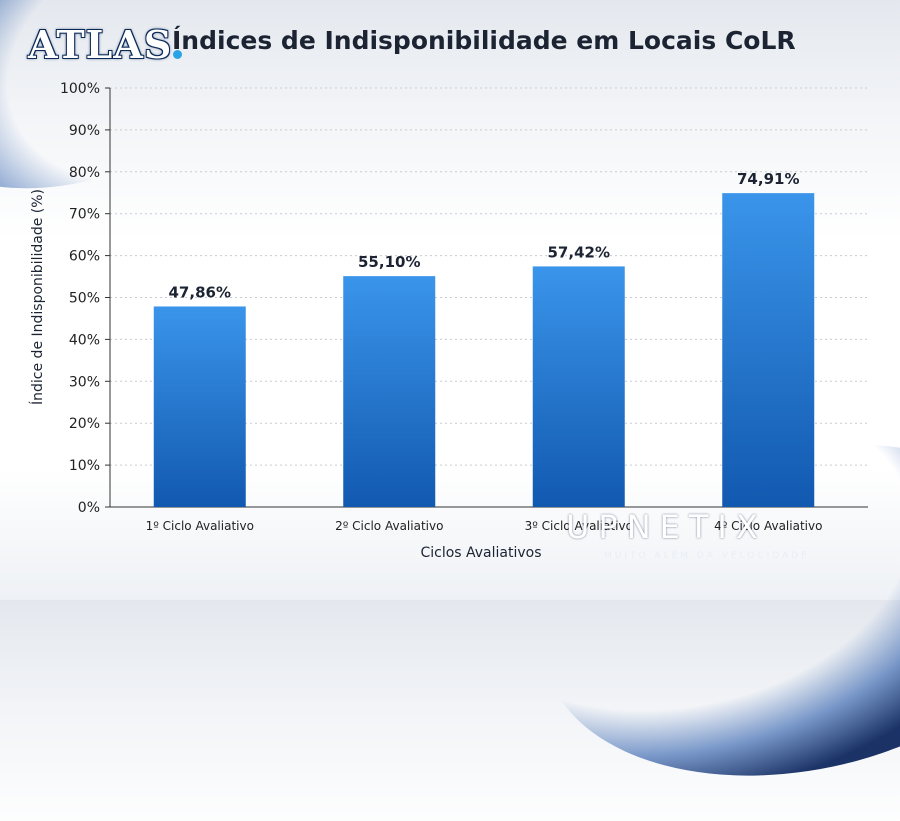 This screenshot has height=821, width=900. Describe the element at coordinates (84, 257) in the screenshot. I see `y-tick-label: 60%` at that location.